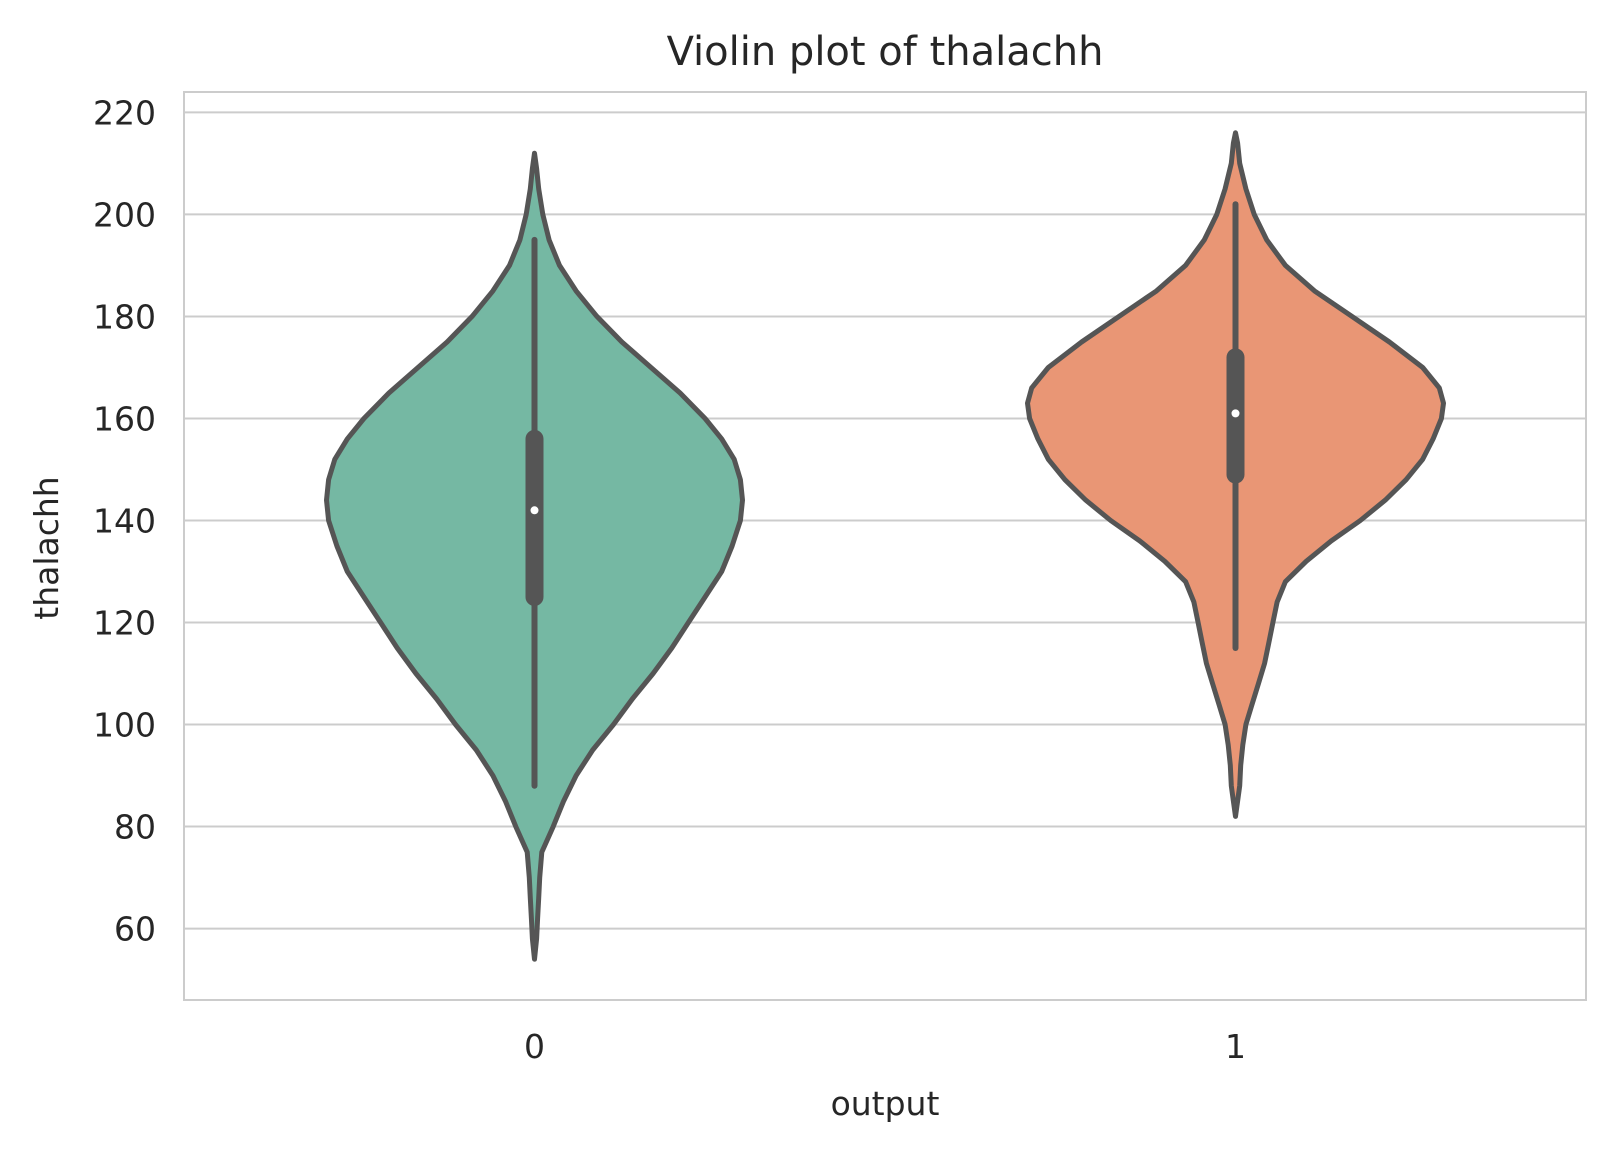 The image size is (1608, 1149). What do you see at coordinates (46, 547) in the screenshot?
I see `y-axis-label: thalachh` at bounding box center [46, 547].